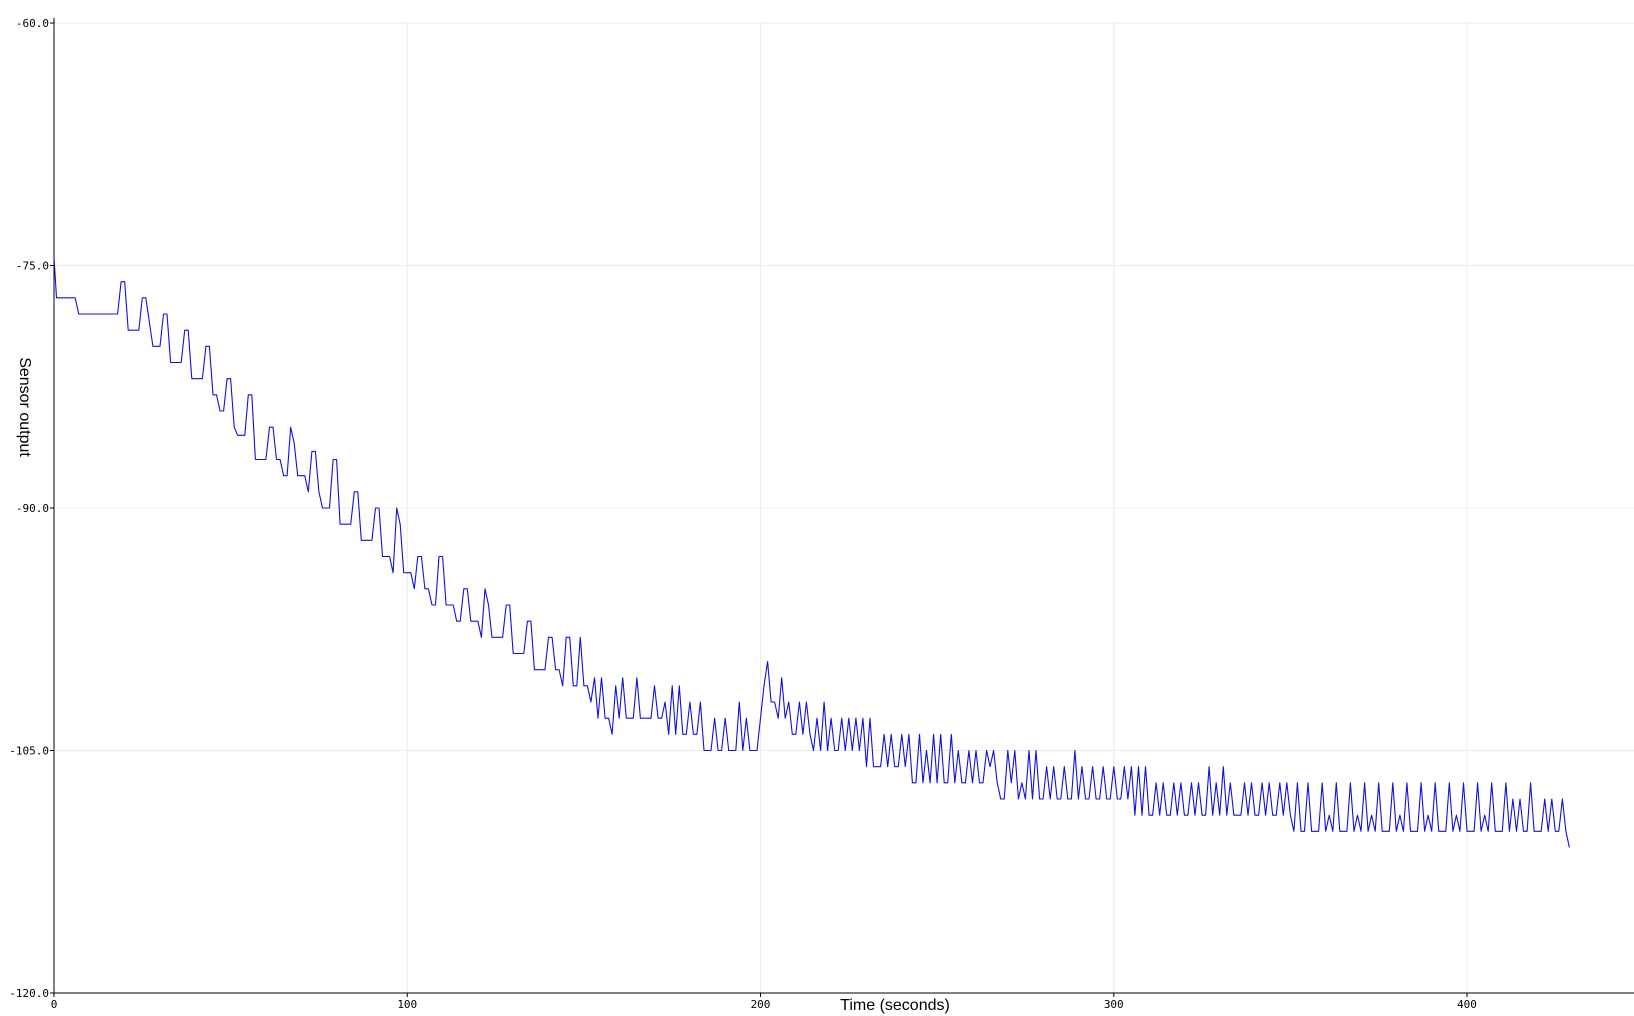 The width and height of the screenshot is (1634, 1016). Describe the element at coordinates (29, 751) in the screenshot. I see `y-tick-label: -105.0` at that location.